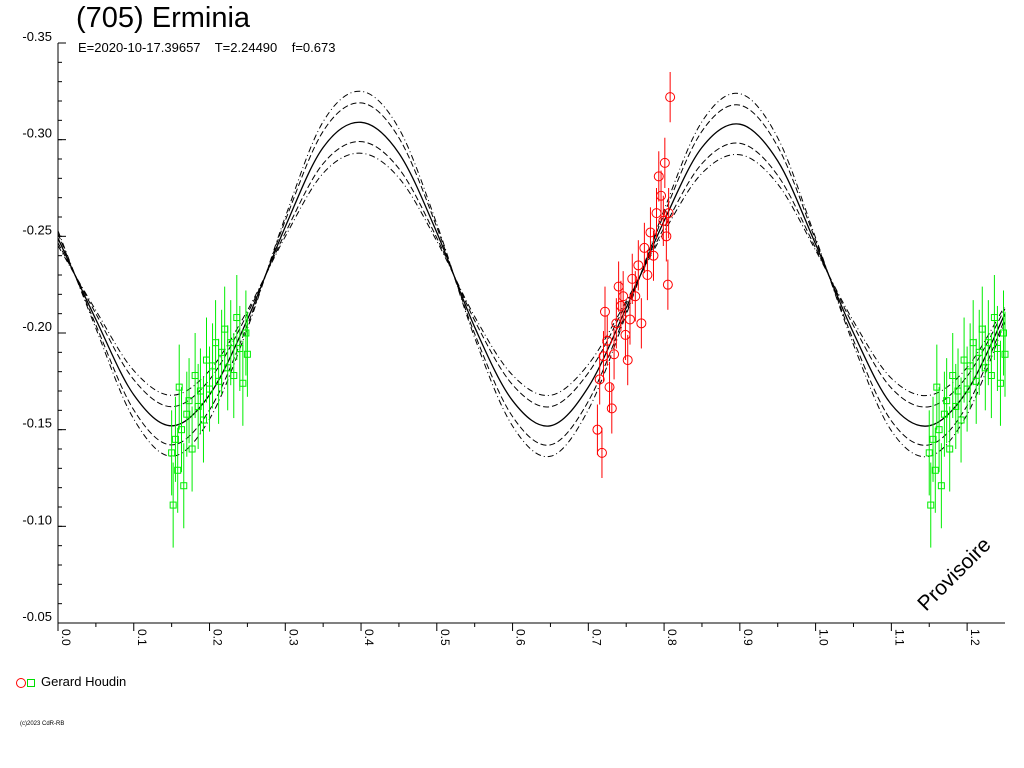  I want to click on legend-square-marker, so click(31, 682).